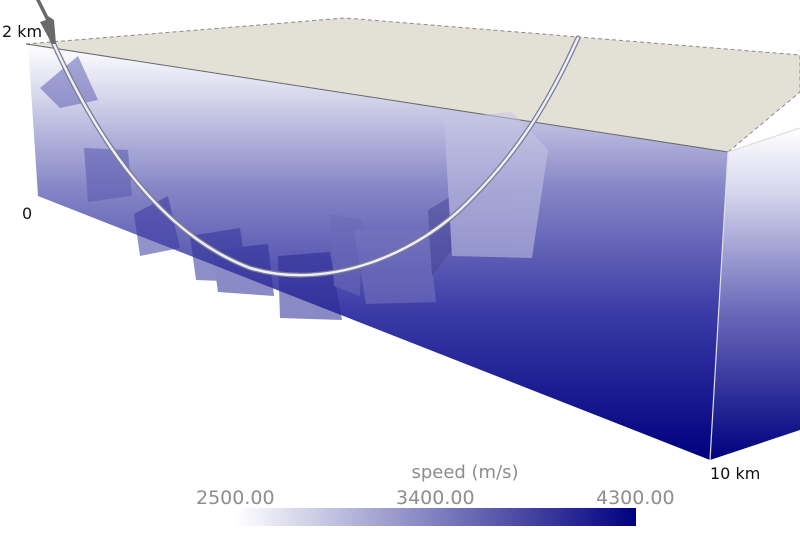 The width and height of the screenshot is (800, 540). Describe the element at coordinates (436, 517) in the screenshot. I see `colorbar-gradient` at that location.